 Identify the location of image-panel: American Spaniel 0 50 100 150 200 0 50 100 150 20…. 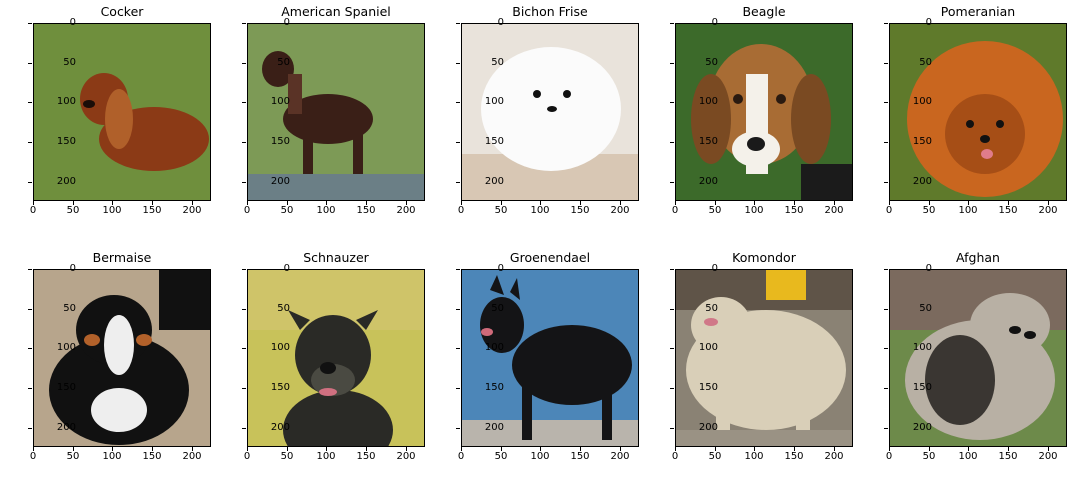
(357, 123).